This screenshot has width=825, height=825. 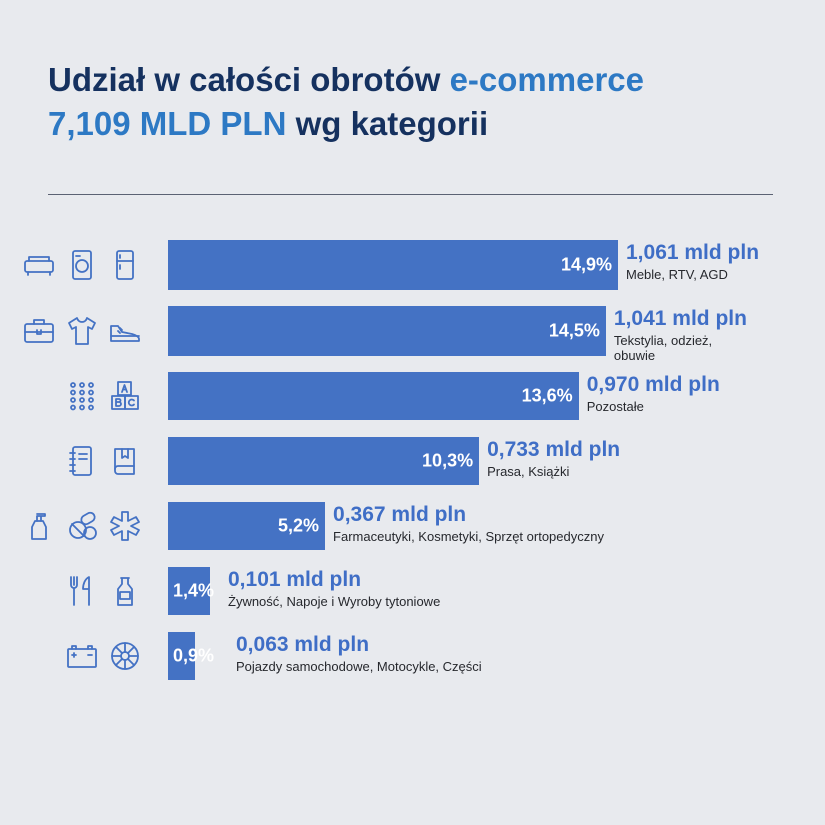 I want to click on category-label: Żywność, Napoje i Wyroby tytoniowe, so click(x=334, y=601).